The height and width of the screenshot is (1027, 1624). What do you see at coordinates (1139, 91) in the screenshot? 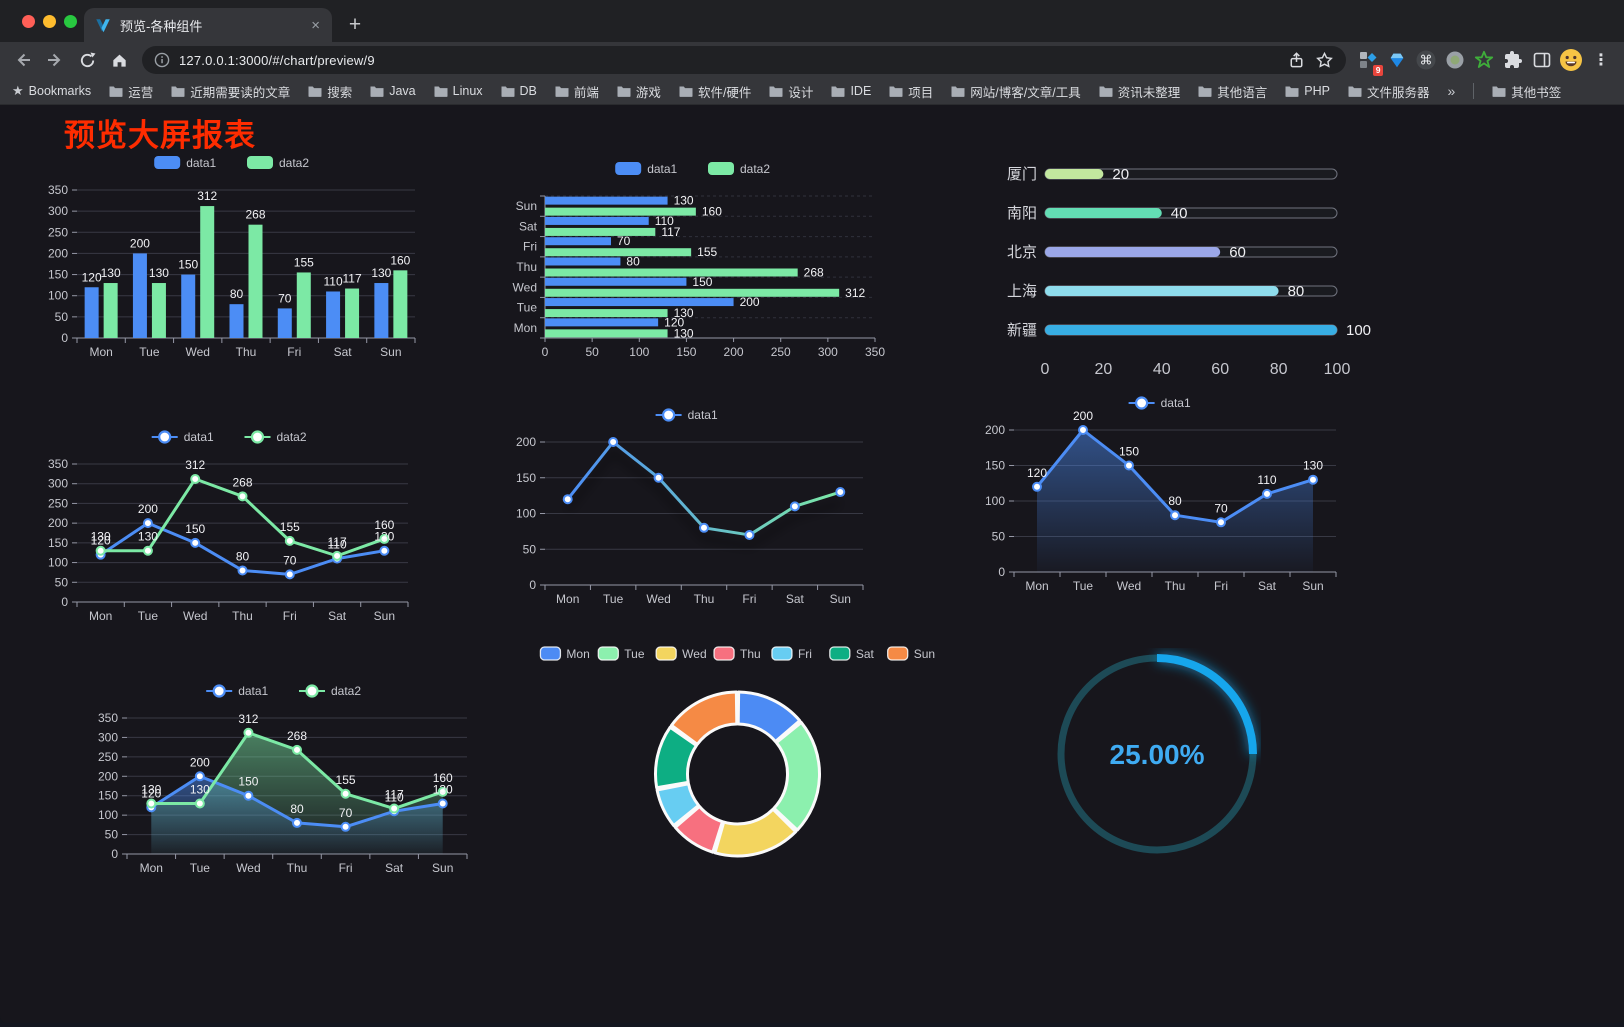
I see `bookmark-folder: 资讯未整理` at bounding box center [1139, 91].